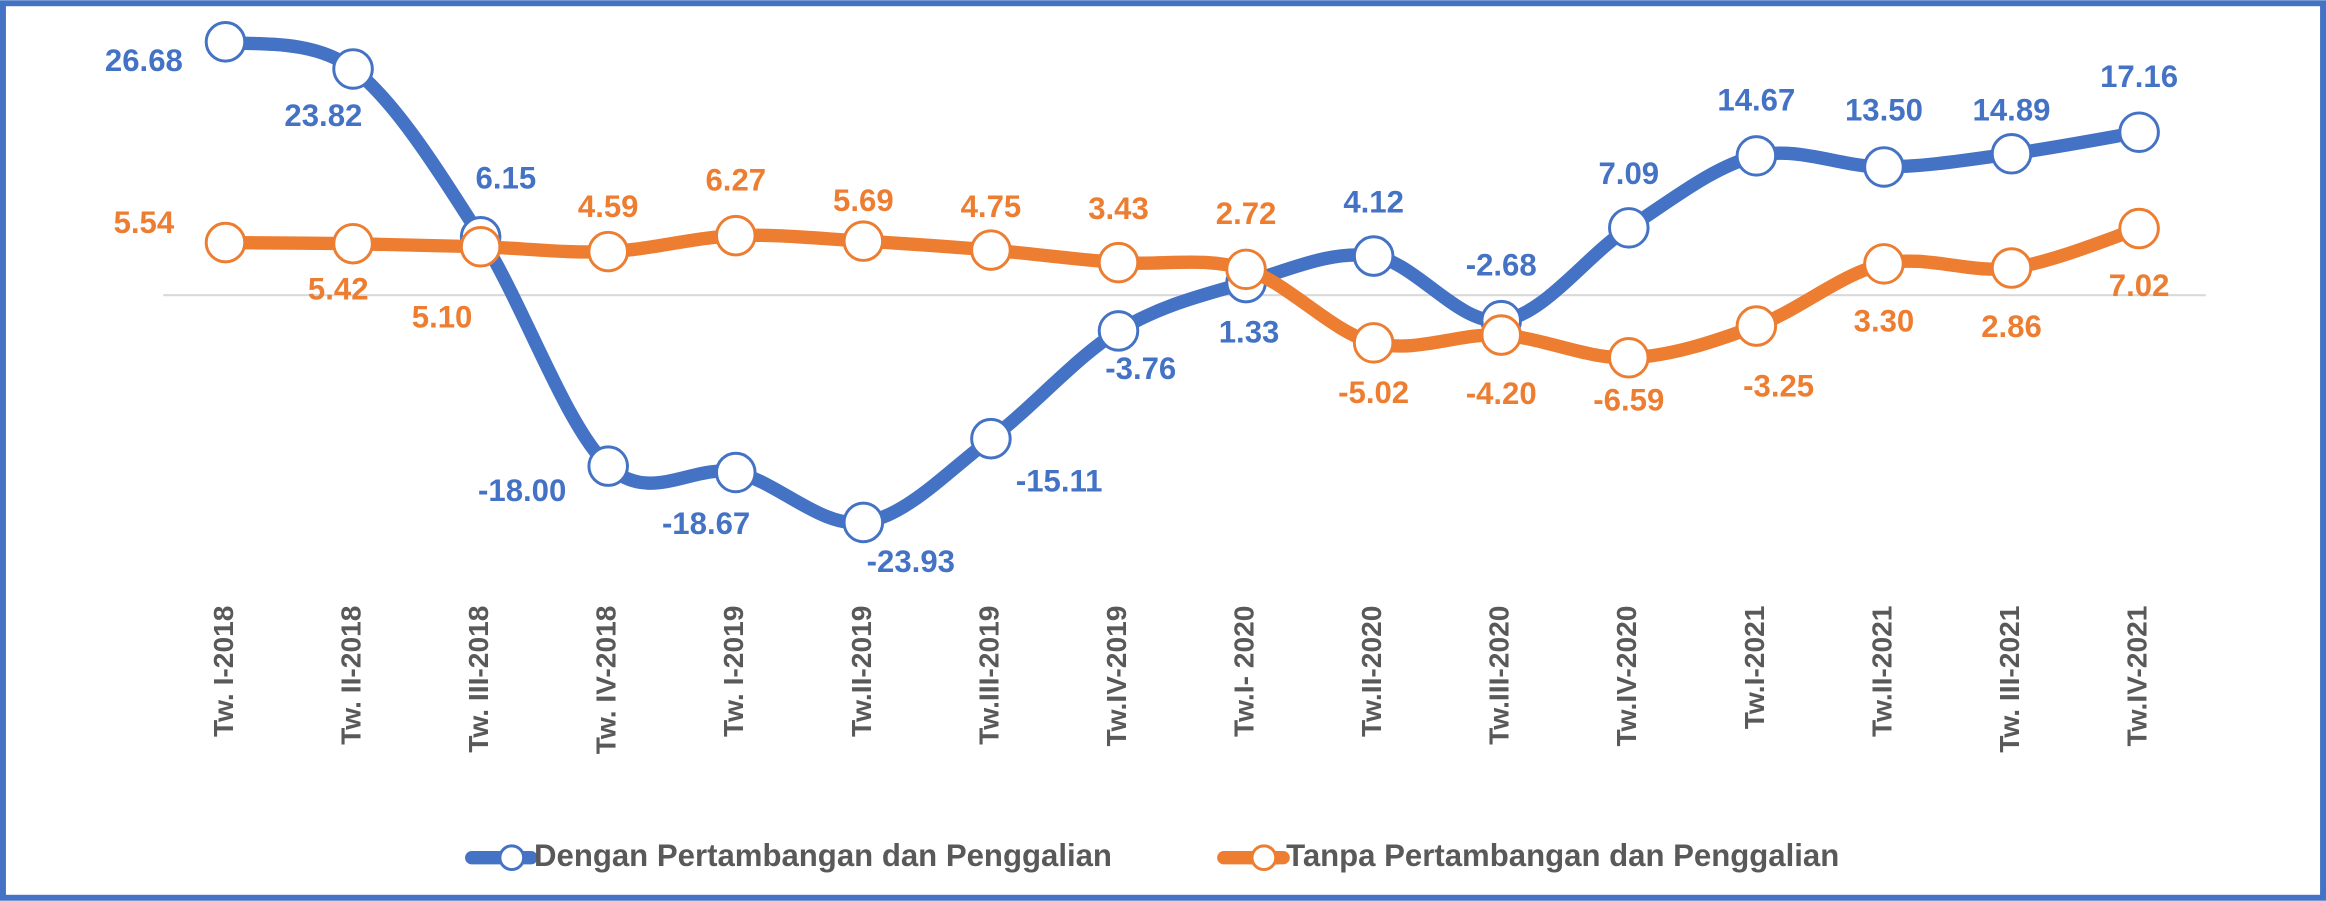 This screenshot has width=2326, height=901. I want to click on legend-label: Dengan Pertambangan dan Penggalian, so click(823, 855).